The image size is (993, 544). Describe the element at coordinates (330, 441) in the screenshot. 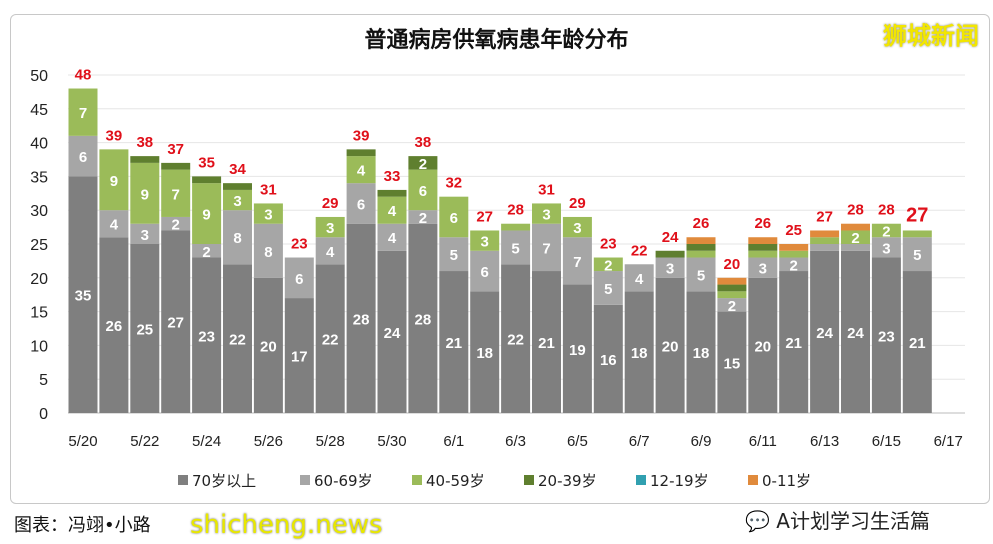

I see `x-tick-label: 5/28` at that location.